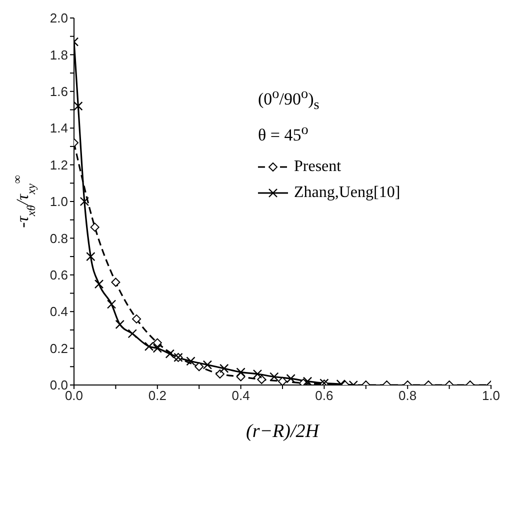  What do you see at coordinates (283, 431) in the screenshot?
I see `x-axis-title: (r−R)/2H` at bounding box center [283, 431].